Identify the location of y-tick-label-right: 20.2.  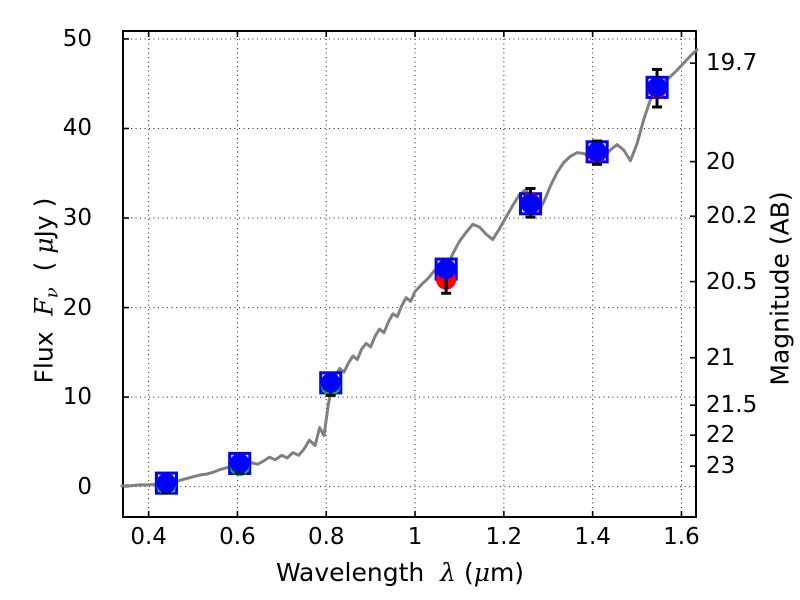
(732, 216).